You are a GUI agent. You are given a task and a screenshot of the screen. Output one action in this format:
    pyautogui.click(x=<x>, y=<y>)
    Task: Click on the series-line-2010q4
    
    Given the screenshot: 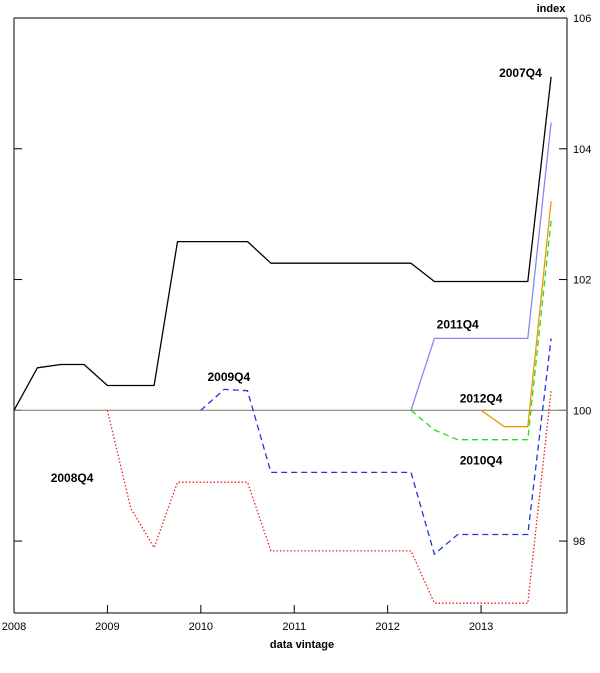 What is the action you would take?
    pyautogui.click(x=481, y=330)
    